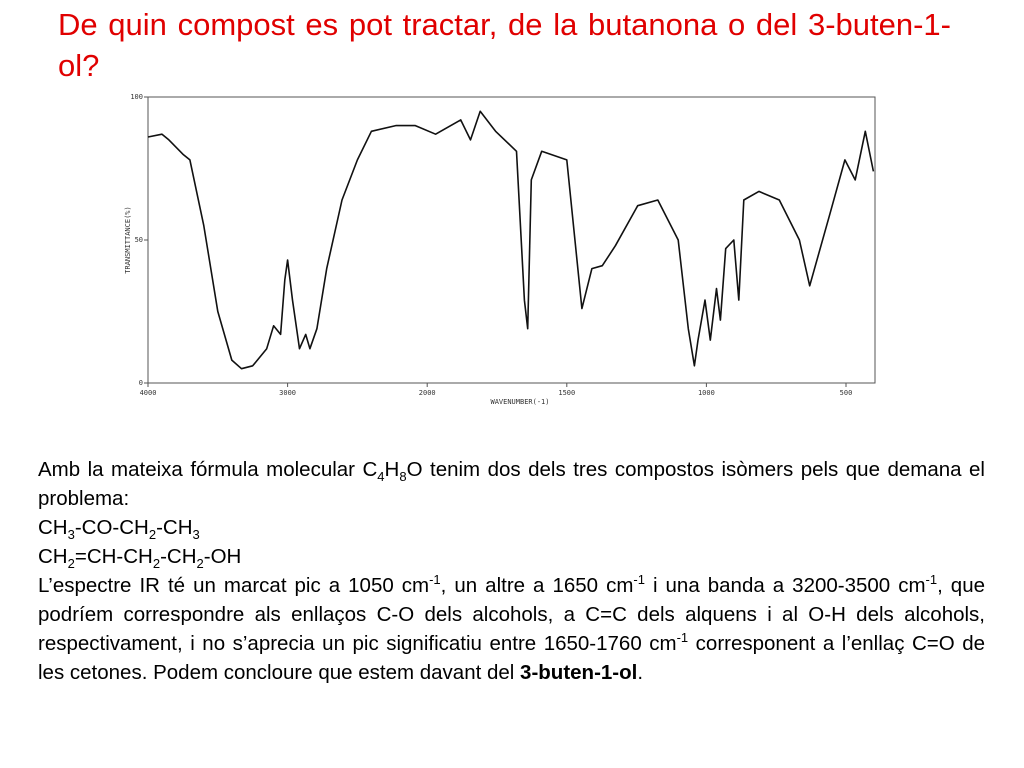 The image size is (1024, 768). What do you see at coordinates (579, 672) in the screenshot?
I see `text-run: 3-buten-1-ol` at bounding box center [579, 672].